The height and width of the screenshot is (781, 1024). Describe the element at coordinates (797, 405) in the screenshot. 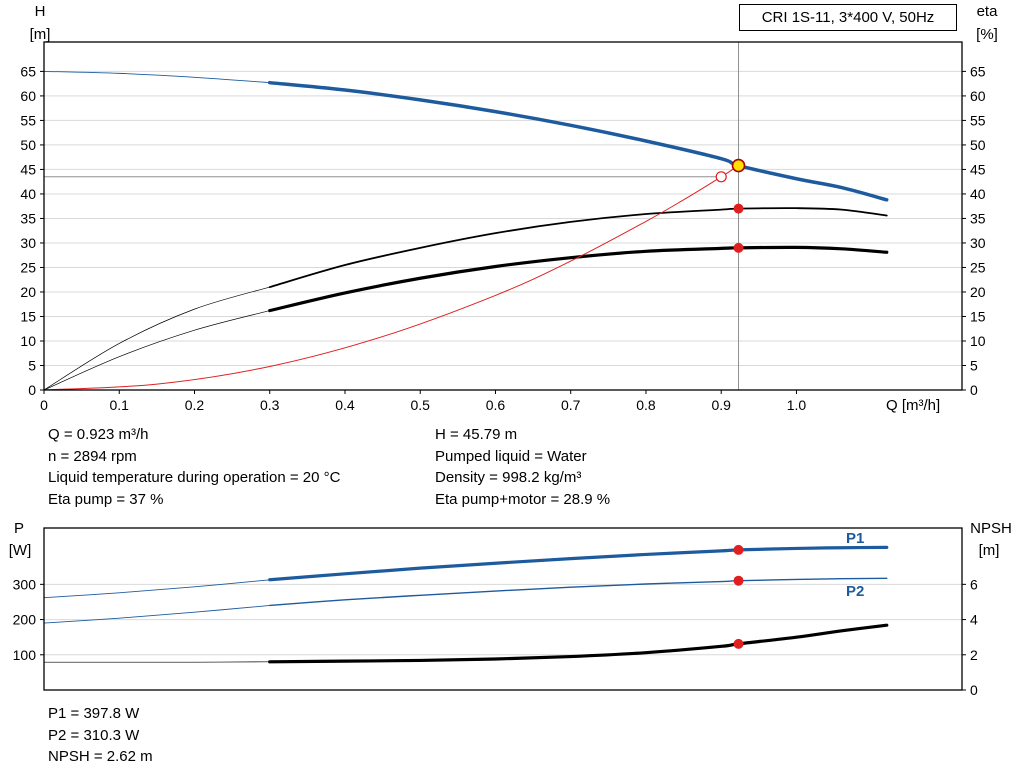

I see `svg-text: 1.0` at that location.